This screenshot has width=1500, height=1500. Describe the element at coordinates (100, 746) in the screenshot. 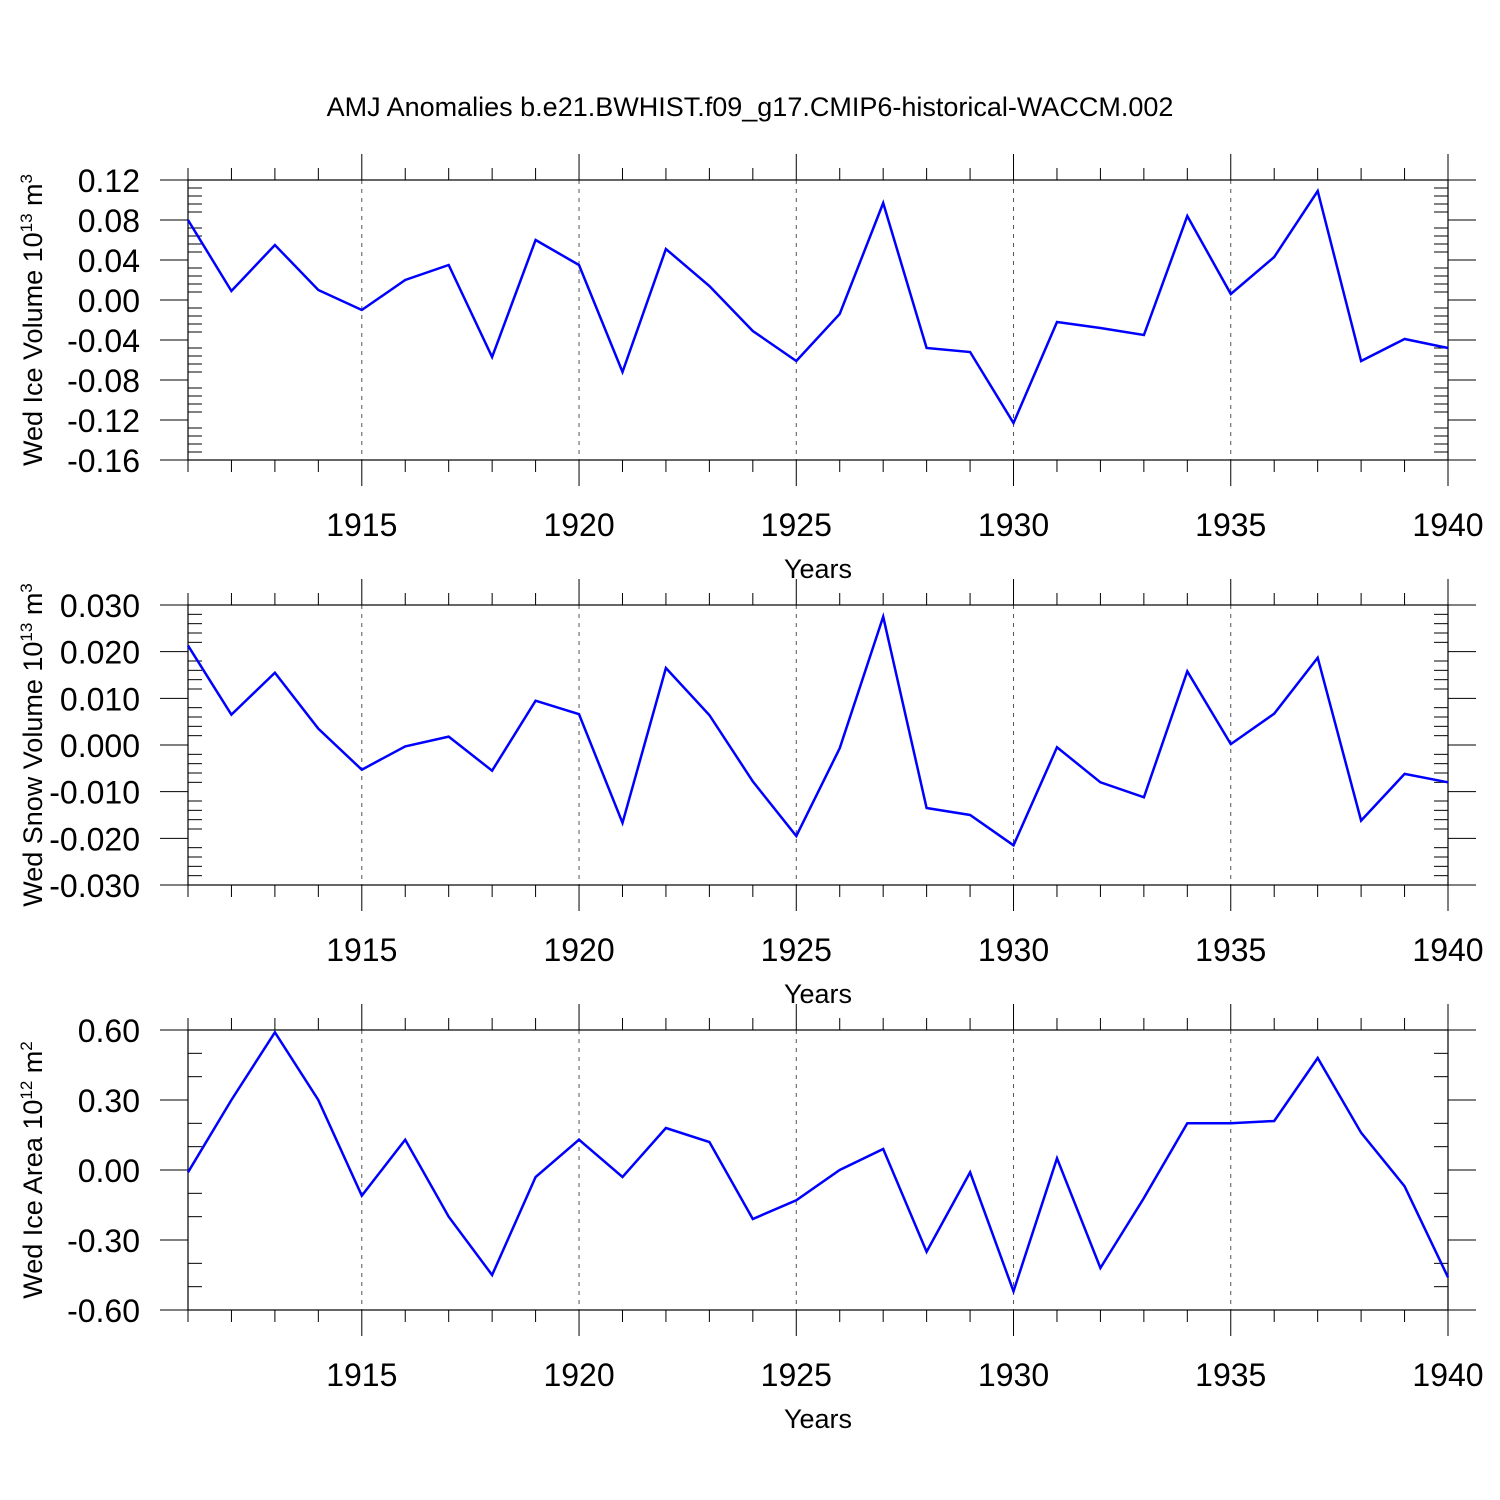

I see `y-tick-label: 0.000` at that location.